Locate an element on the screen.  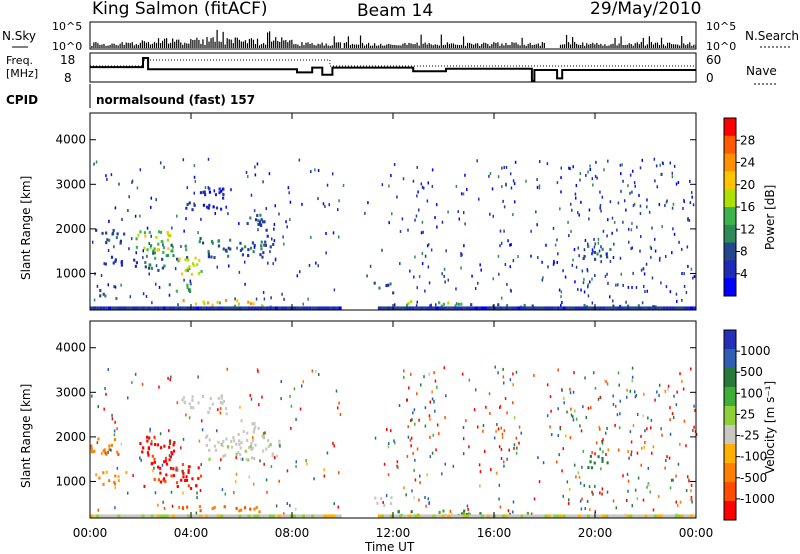
cpid-label: CPID is located at coordinates (22, 100).